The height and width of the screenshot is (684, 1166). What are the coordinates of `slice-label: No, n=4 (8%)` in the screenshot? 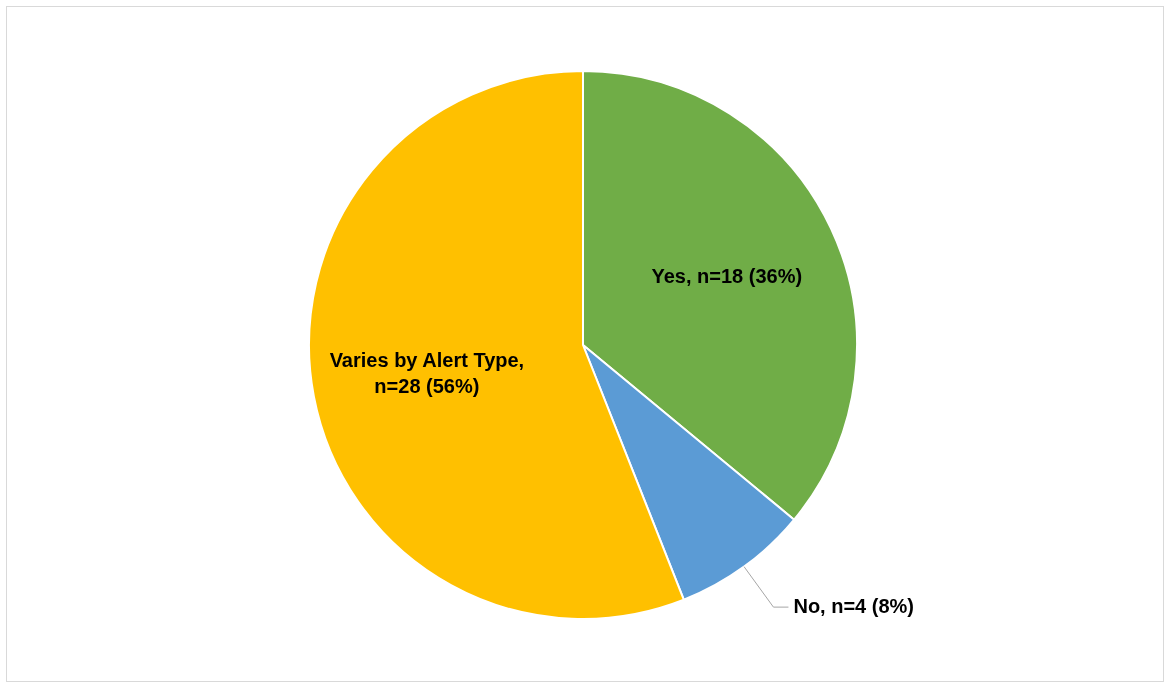 It's located at (854, 605).